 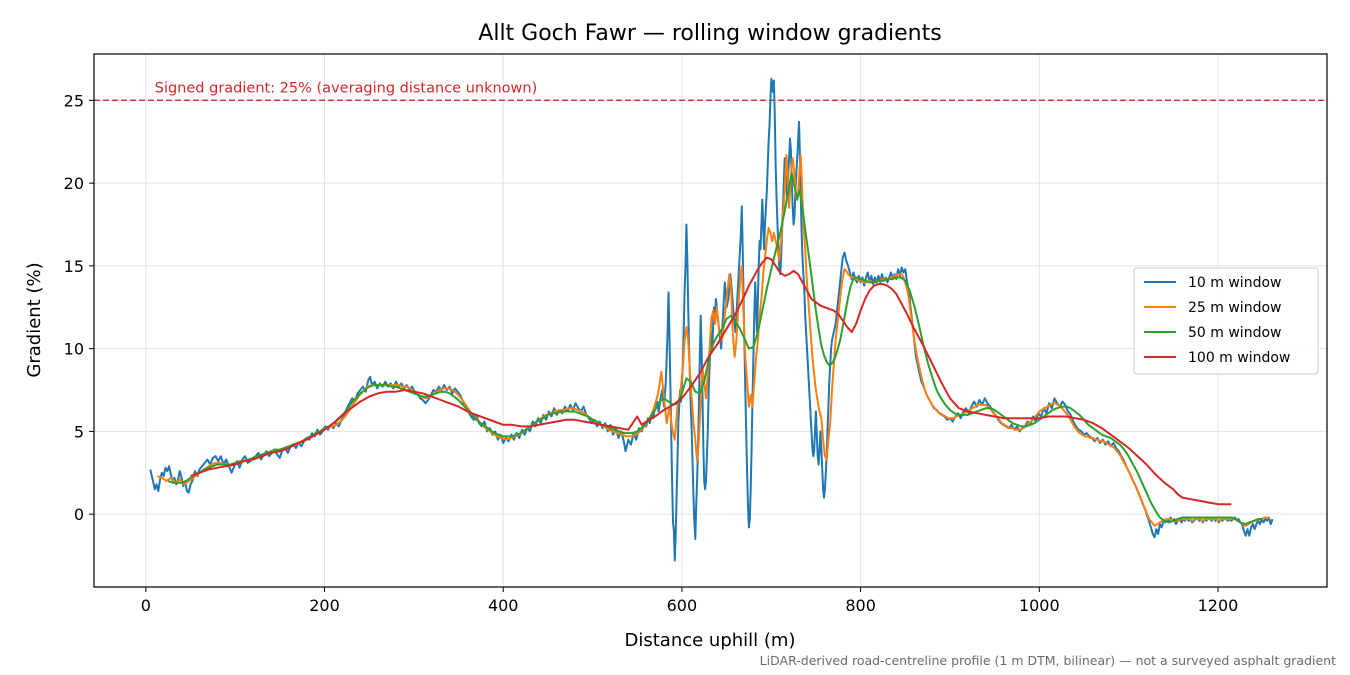 What do you see at coordinates (146, 605) in the screenshot?
I see `x-tick-label: 0` at bounding box center [146, 605].